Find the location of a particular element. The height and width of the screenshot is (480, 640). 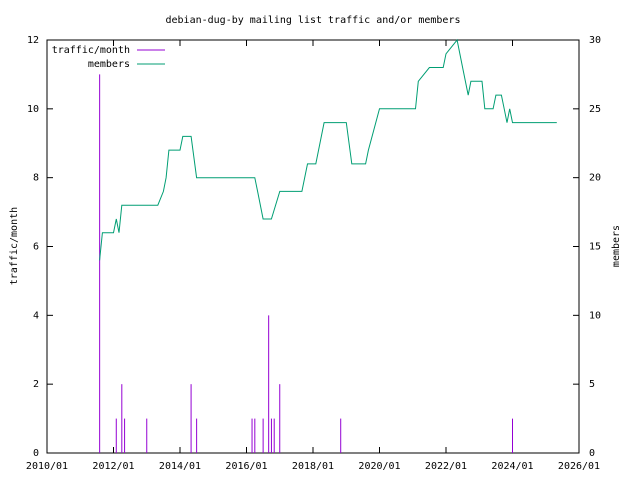

y2-axis-label: members is located at coordinates (616, 246).